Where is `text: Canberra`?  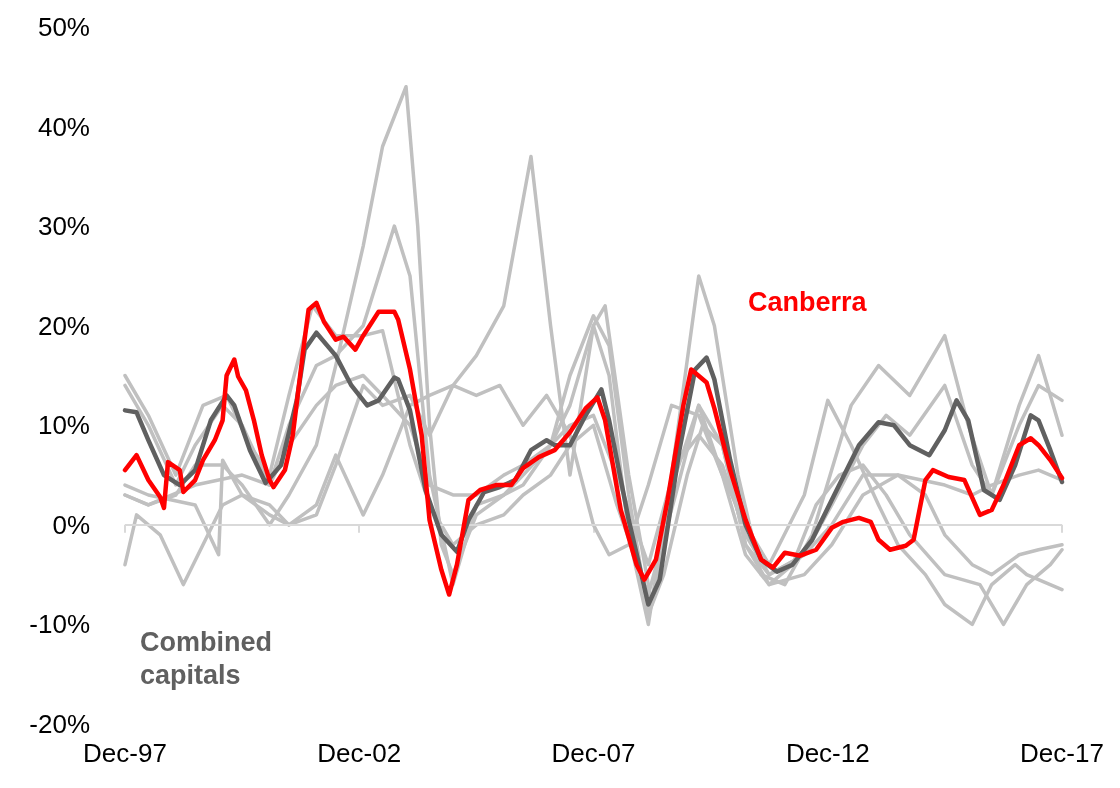
text: Canberra is located at coordinates (808, 301).